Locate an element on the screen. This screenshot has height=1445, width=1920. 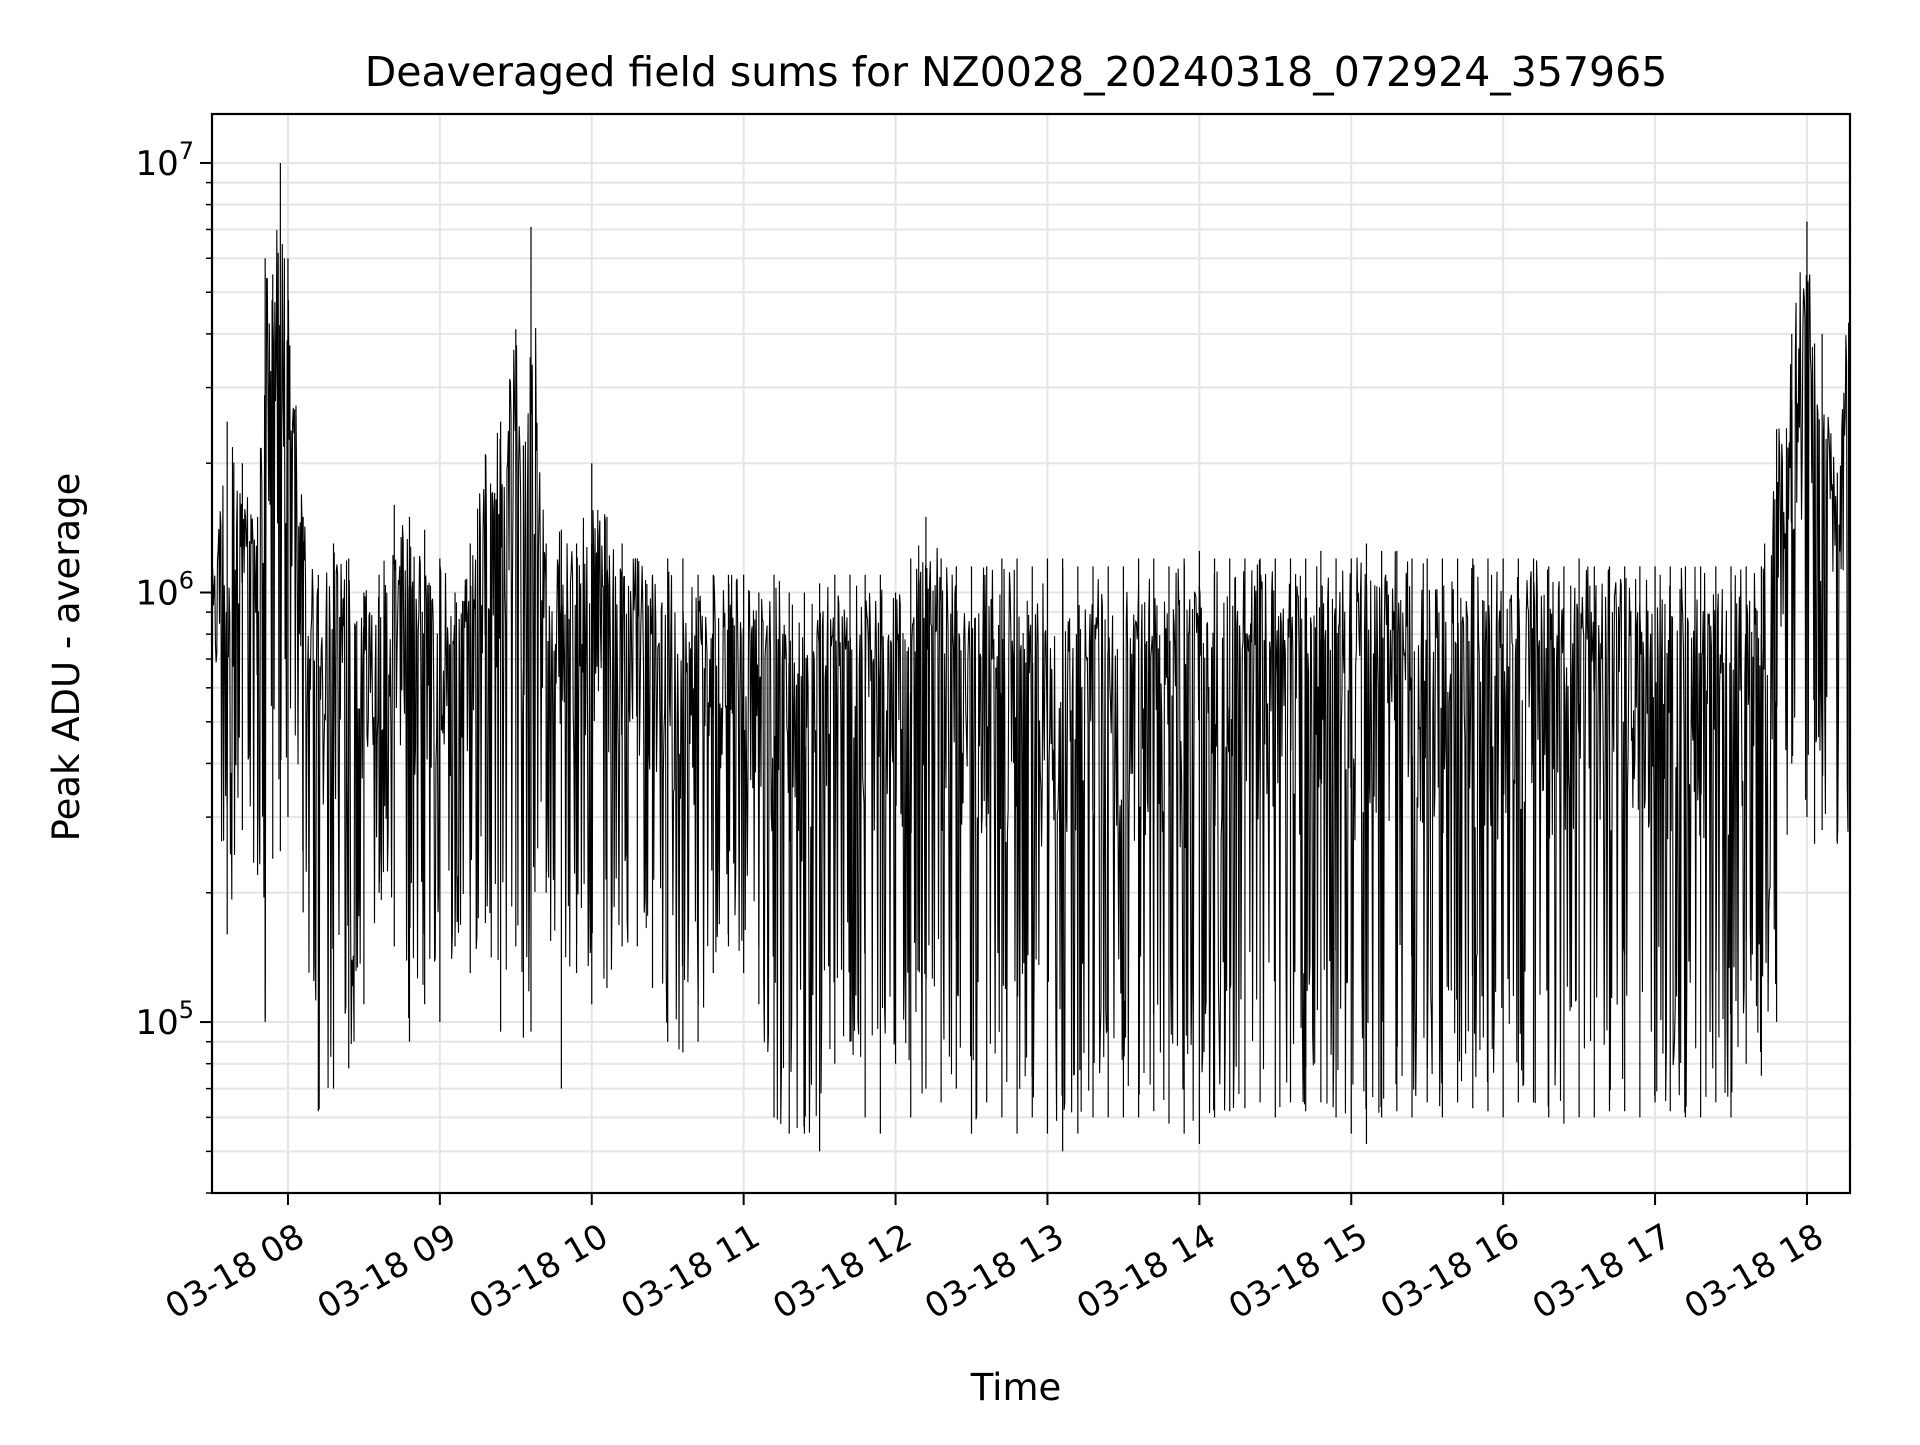
y-axis-label: Peak ADU - average is located at coordinates (66, 657).